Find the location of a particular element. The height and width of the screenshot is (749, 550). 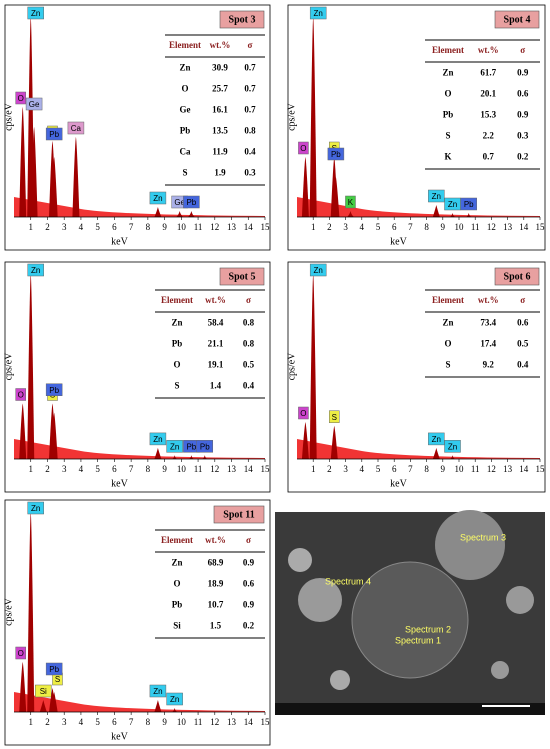

table-cell: 61.7 is located at coordinates (488, 73).